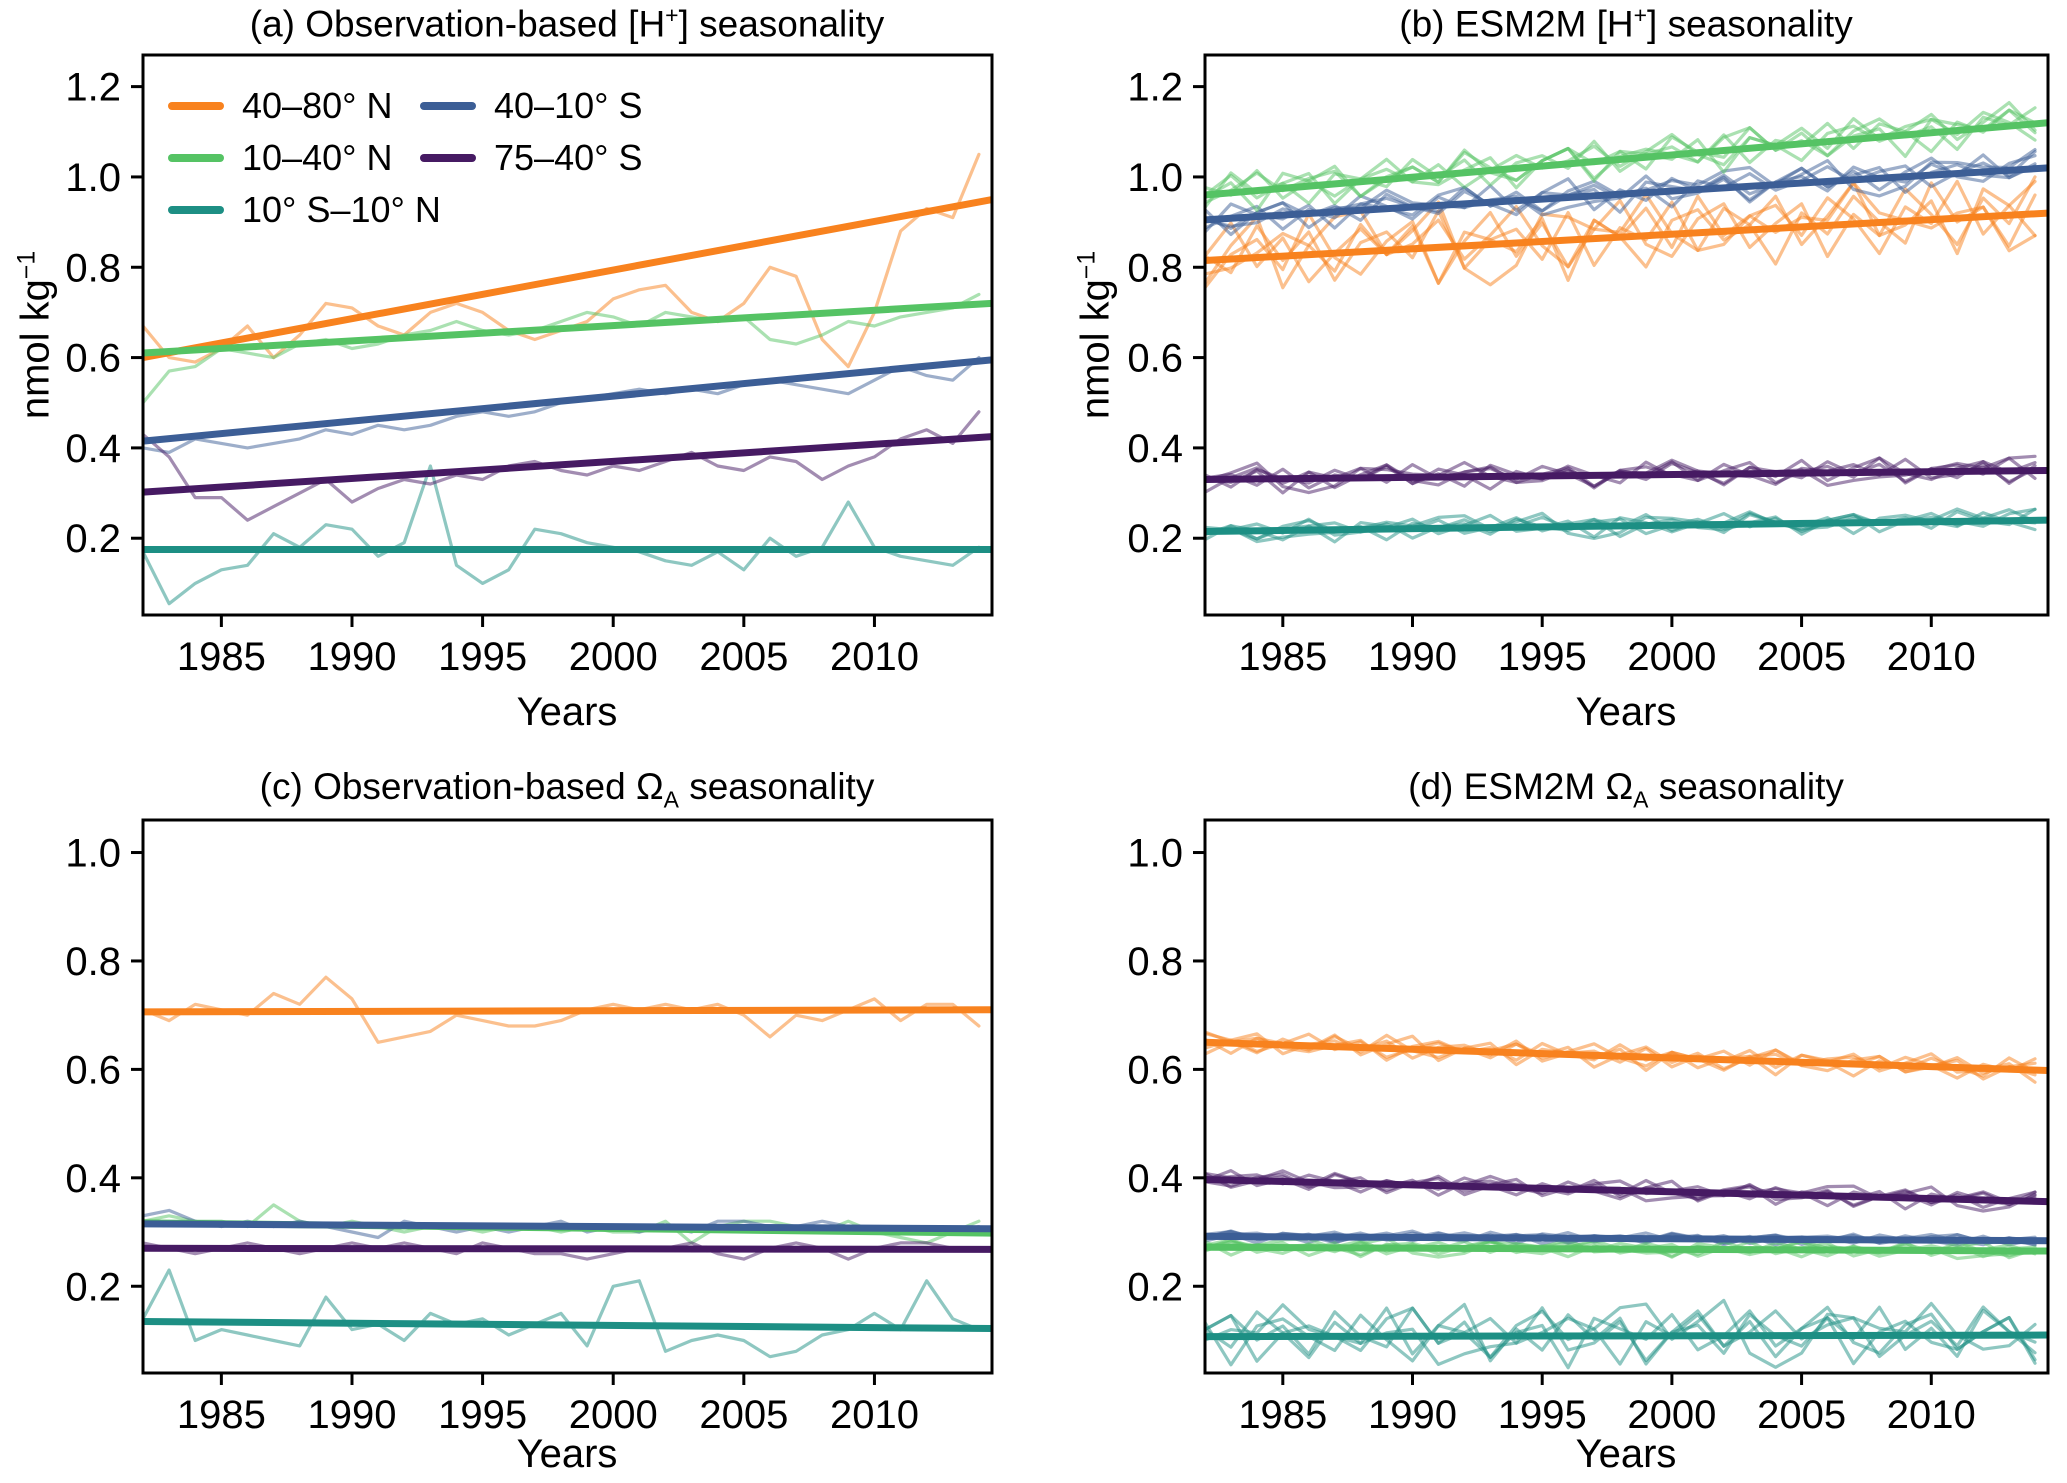  Describe the element at coordinates (317, 157) in the screenshot. I see `legend-label: 10–40° N` at that location.